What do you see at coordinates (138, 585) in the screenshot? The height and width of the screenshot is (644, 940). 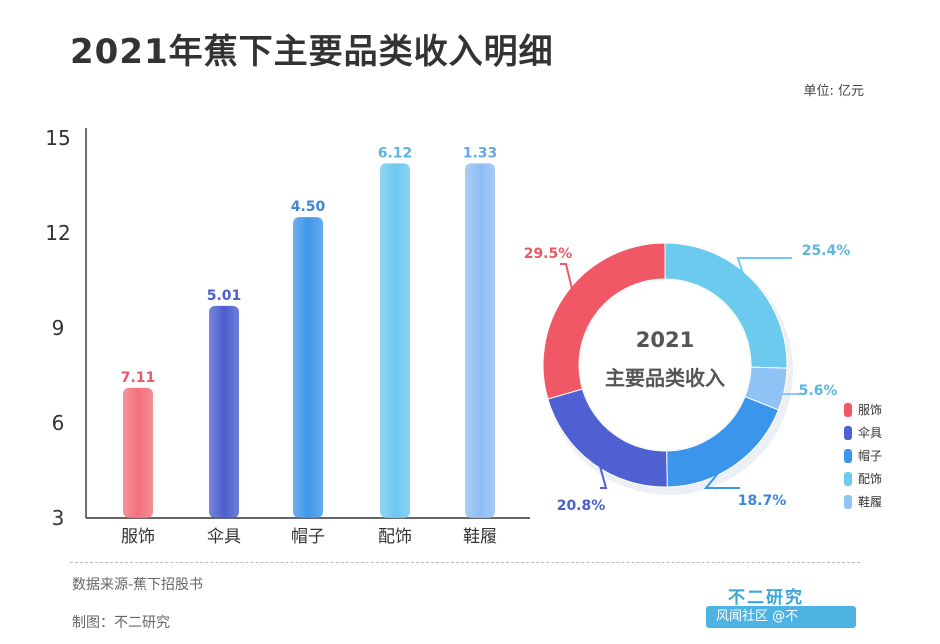 I see `source-note: 数据来源-蕉下招股书` at bounding box center [138, 585].